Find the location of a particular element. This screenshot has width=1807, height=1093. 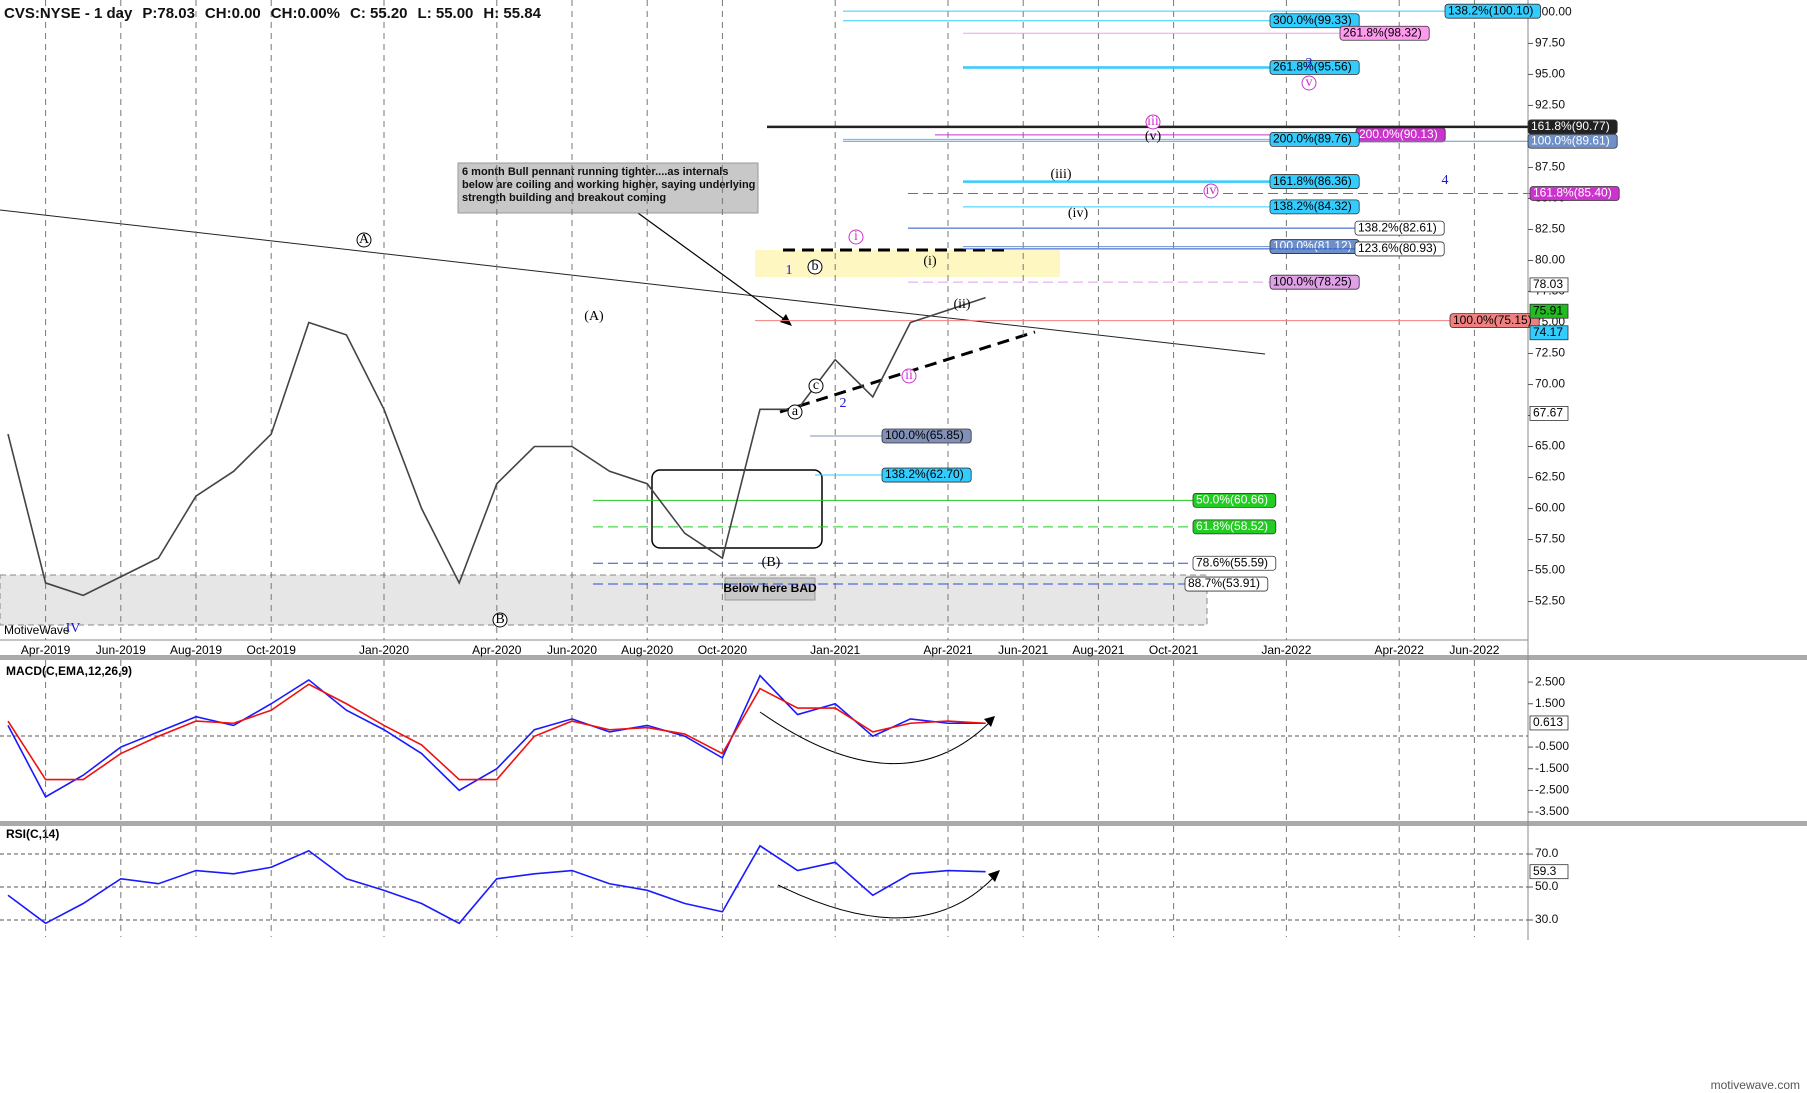

marker-label: 74.17 is located at coordinates (1548, 332).